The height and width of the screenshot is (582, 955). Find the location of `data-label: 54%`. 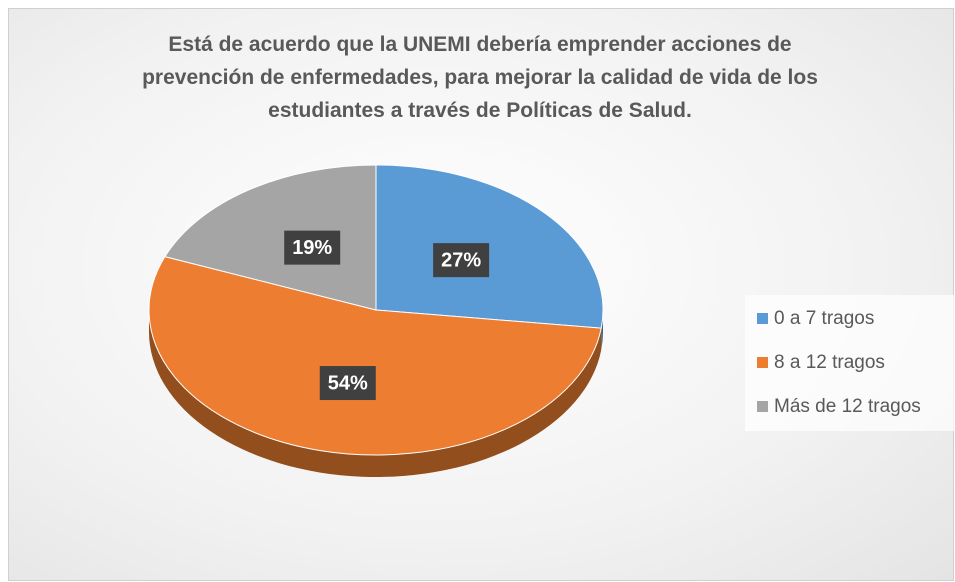

data-label: 54% is located at coordinates (348, 383).